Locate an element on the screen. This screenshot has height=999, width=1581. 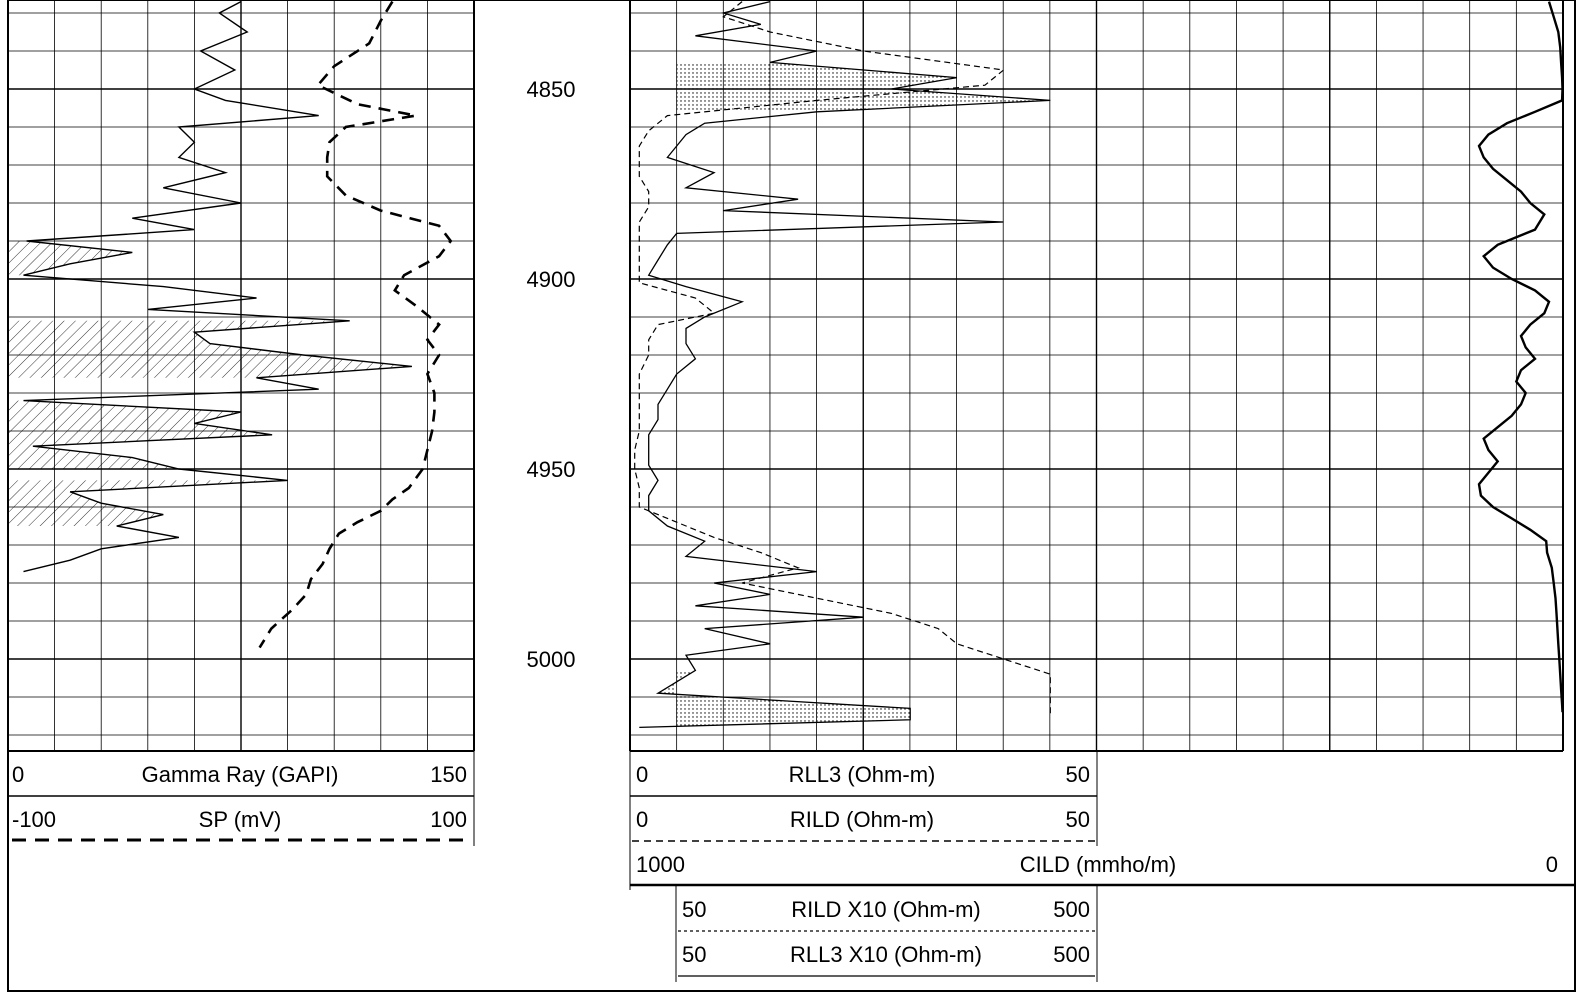
rll3-scale-right: 50 is located at coordinates (1078, 774).